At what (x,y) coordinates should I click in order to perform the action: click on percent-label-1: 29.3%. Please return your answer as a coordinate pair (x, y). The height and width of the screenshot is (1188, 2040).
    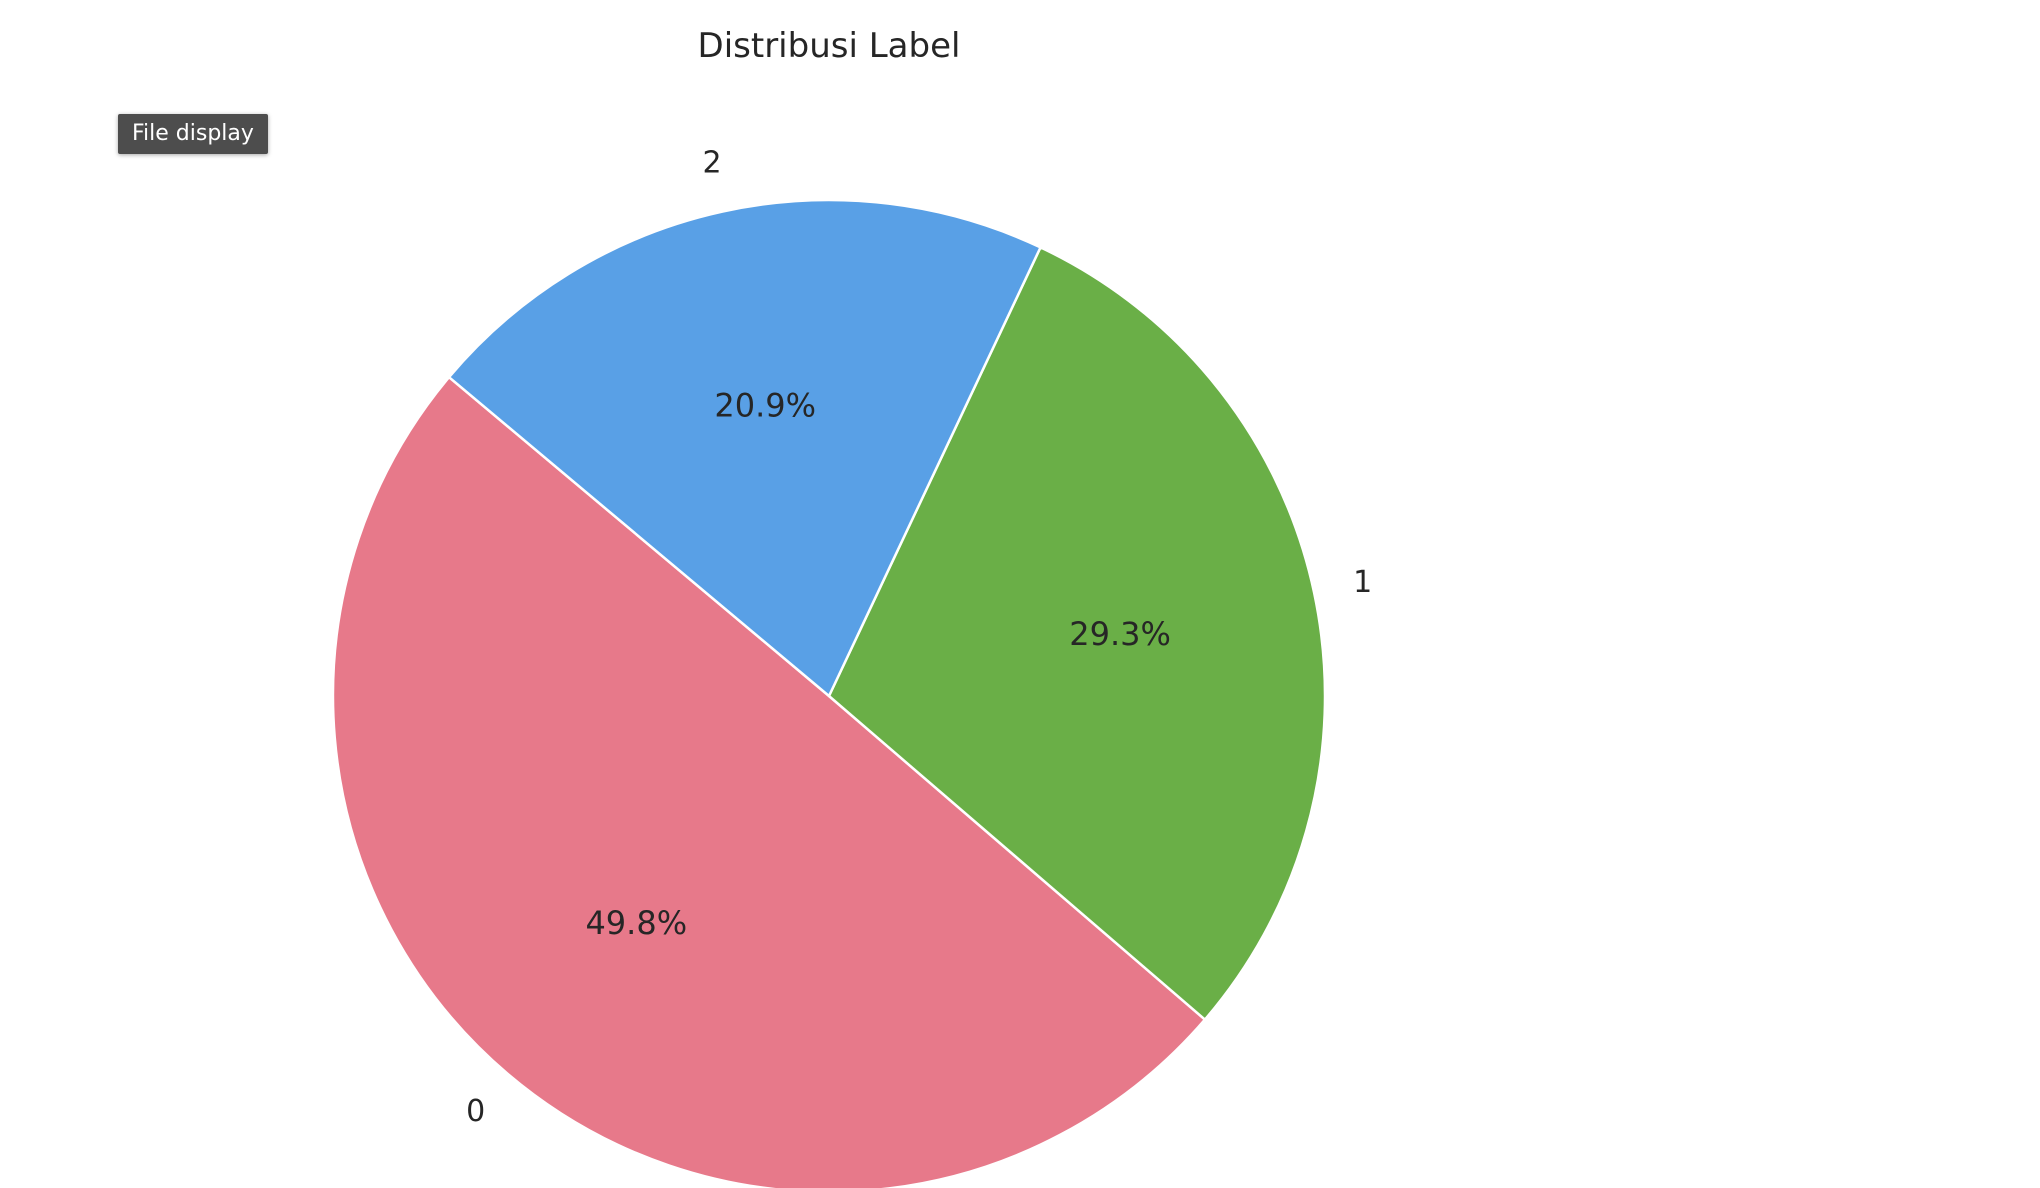
    Looking at the image, I should click on (1120, 634).